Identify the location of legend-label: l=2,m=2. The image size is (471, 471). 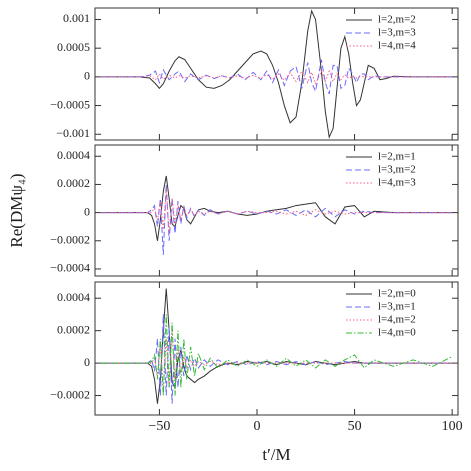
(397, 20).